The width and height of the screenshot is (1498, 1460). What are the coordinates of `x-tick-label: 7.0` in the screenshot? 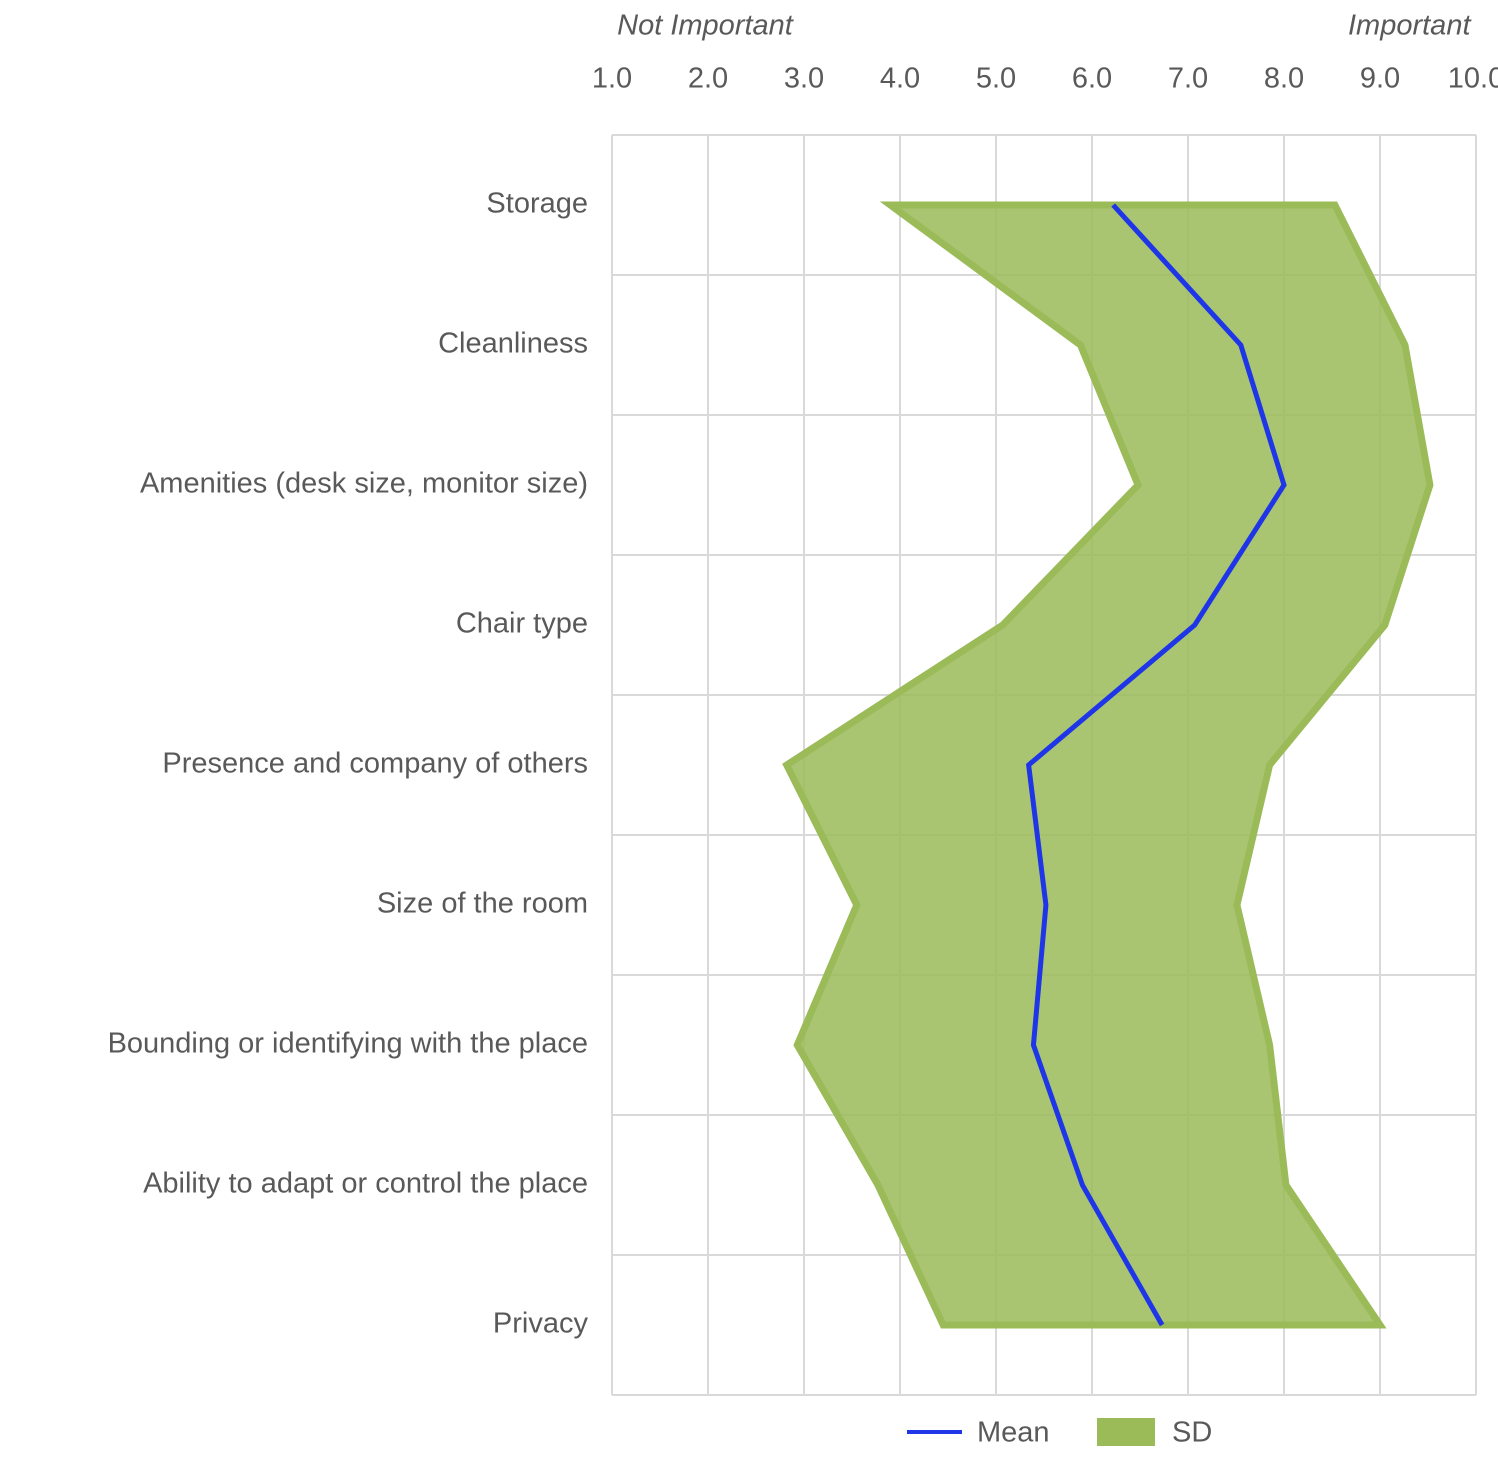 It's located at (1188, 79).